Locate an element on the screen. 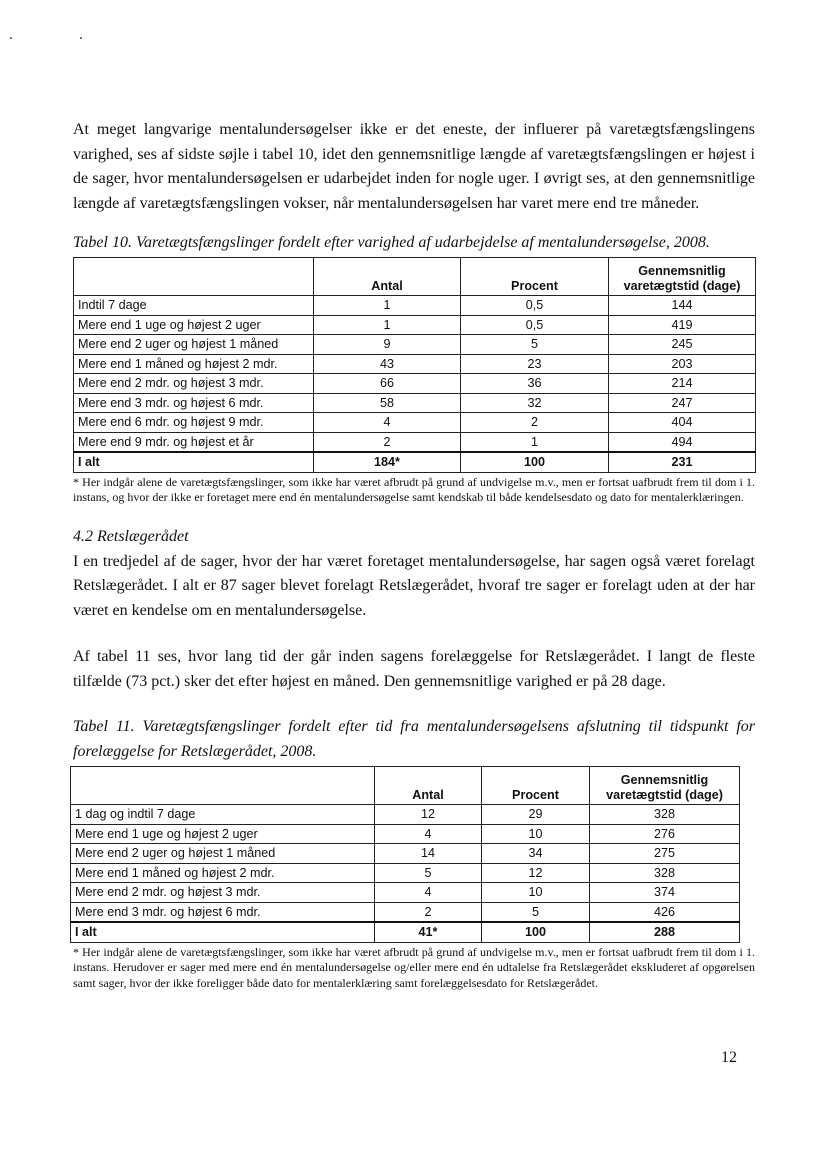  cell-value: 231 is located at coordinates (682, 462).